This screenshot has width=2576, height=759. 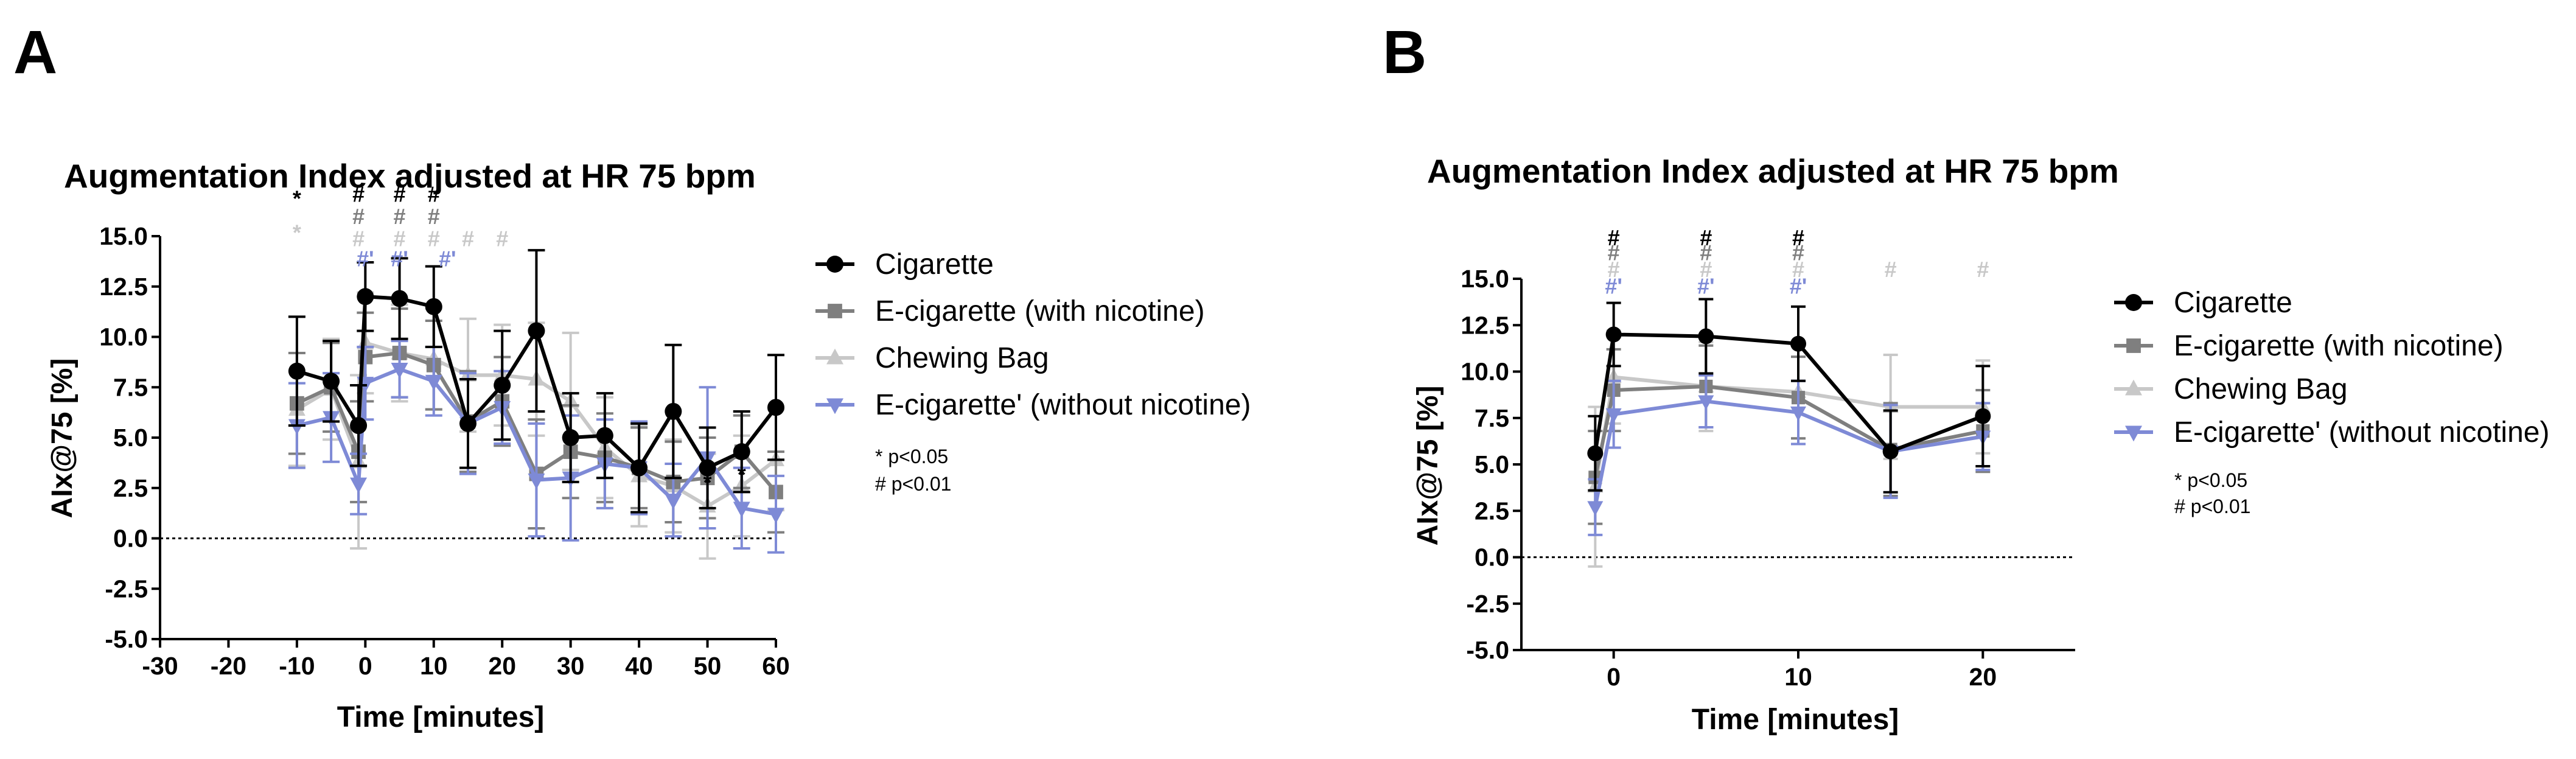 I want to click on panel-b-series-e-cigarette-without-nicotine, so click(x=1789, y=455).